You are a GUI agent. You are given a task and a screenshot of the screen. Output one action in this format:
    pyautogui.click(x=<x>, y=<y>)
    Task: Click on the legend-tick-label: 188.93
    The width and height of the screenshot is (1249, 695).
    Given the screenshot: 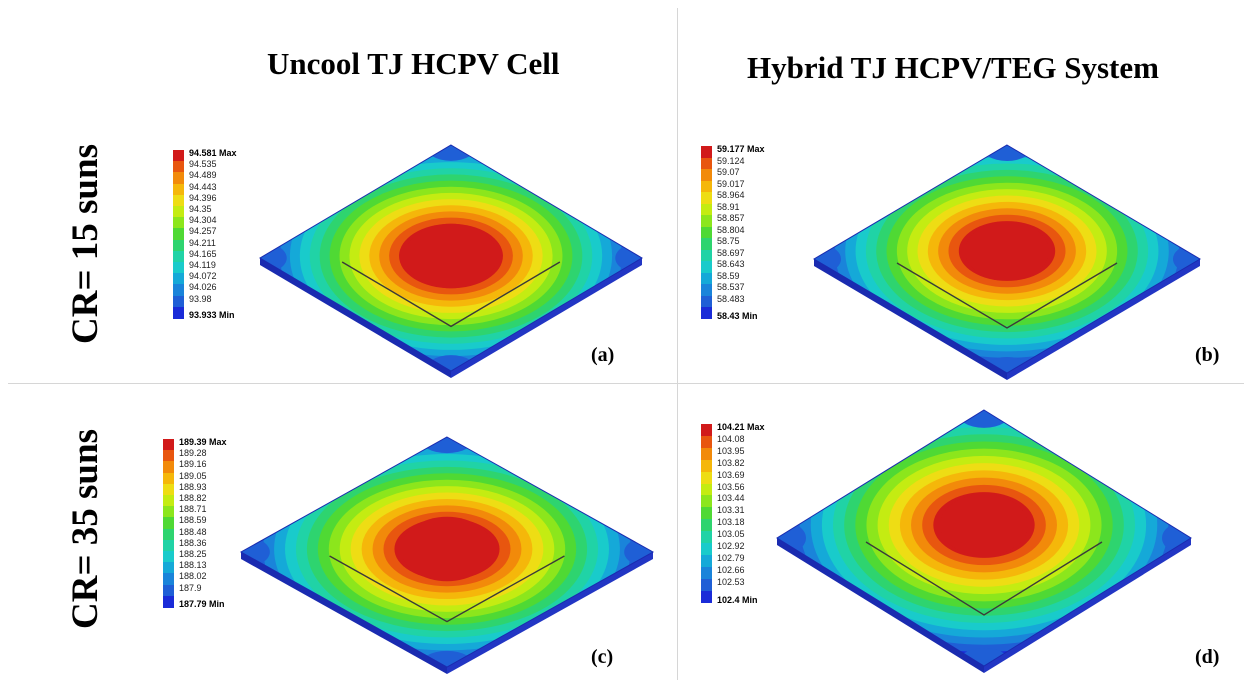 What is the action you would take?
    pyautogui.click(x=193, y=486)
    